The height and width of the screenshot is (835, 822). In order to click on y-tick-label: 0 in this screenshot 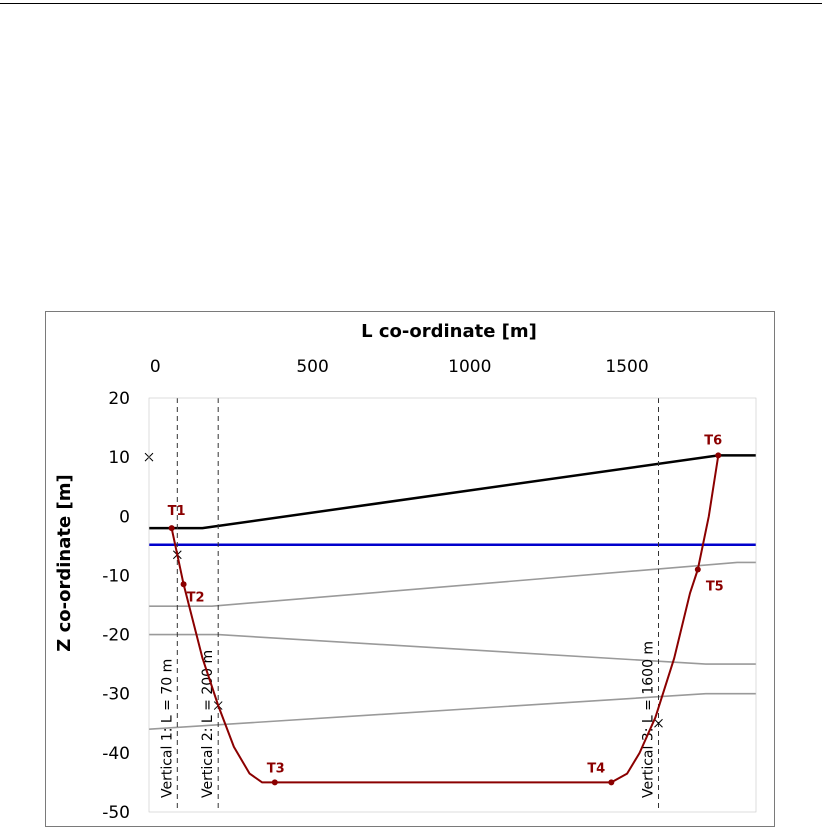, I will do `click(124, 517)`.